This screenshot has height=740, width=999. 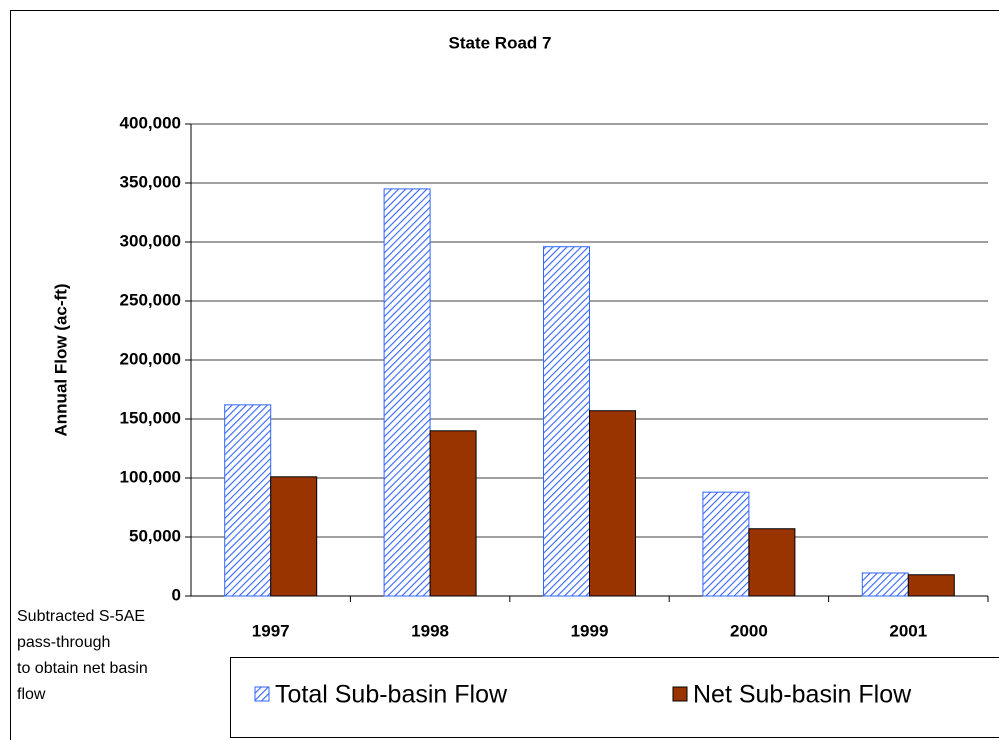 I want to click on annotation: Subtracted S-5AE, so click(x=81, y=616).